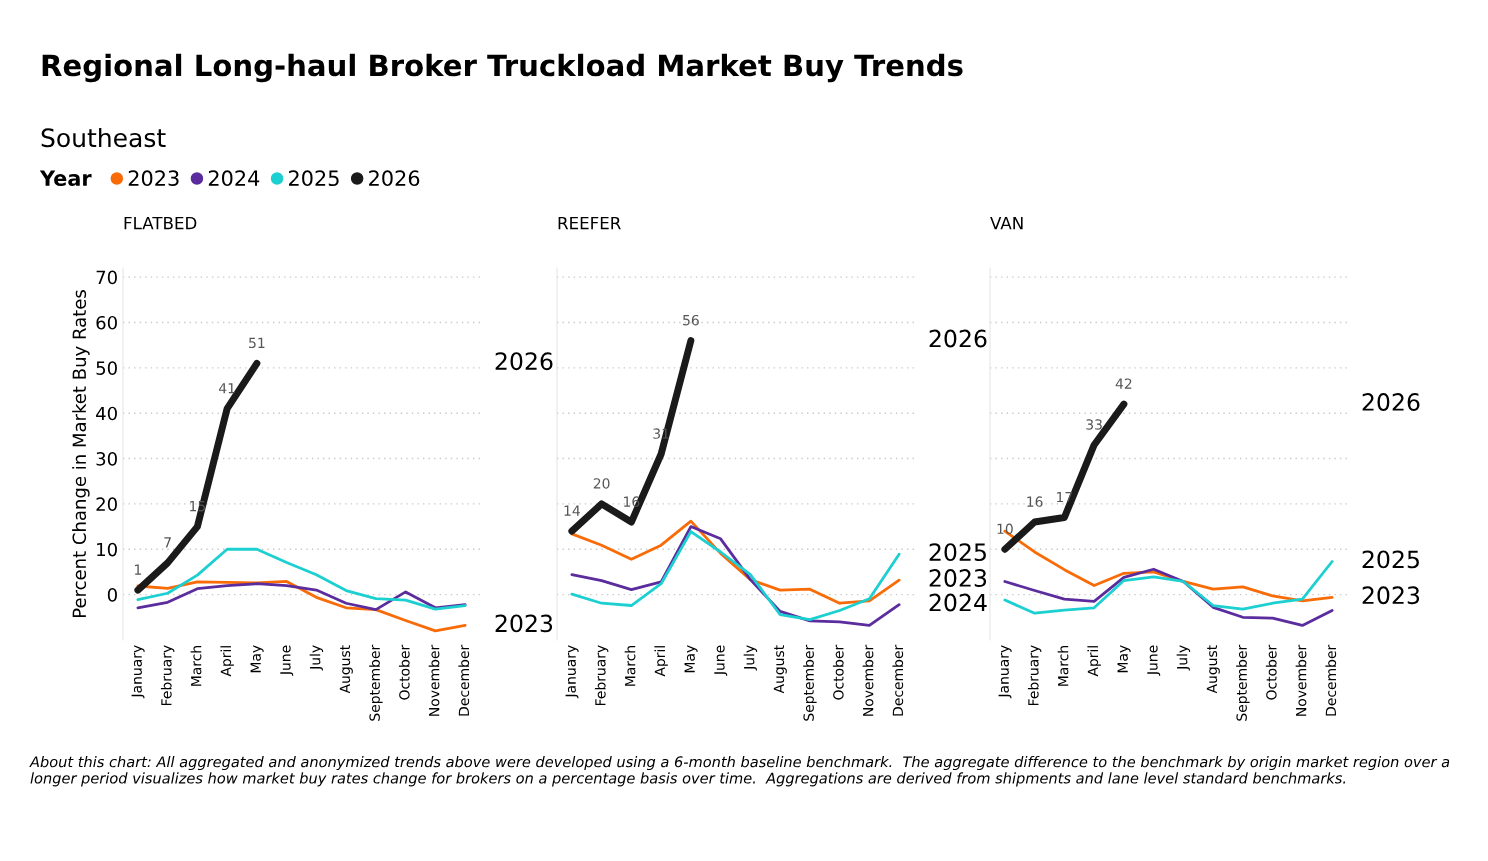 Image resolution: width=1488 pixels, height=861 pixels. What do you see at coordinates (572, 510) in the screenshot?
I see `data-label: 14` at bounding box center [572, 510].